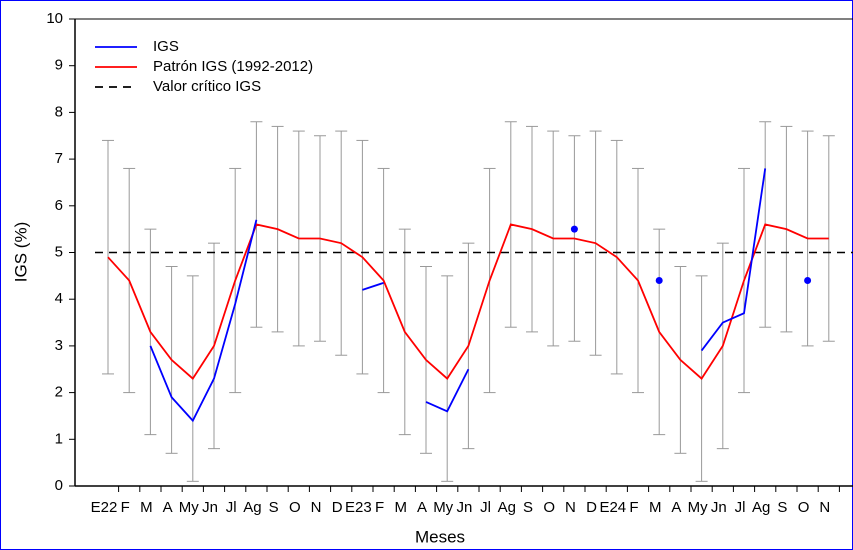 The width and height of the screenshot is (853, 550). I want to click on legend-label: Patrón IGS (1992-2012), so click(233, 66).